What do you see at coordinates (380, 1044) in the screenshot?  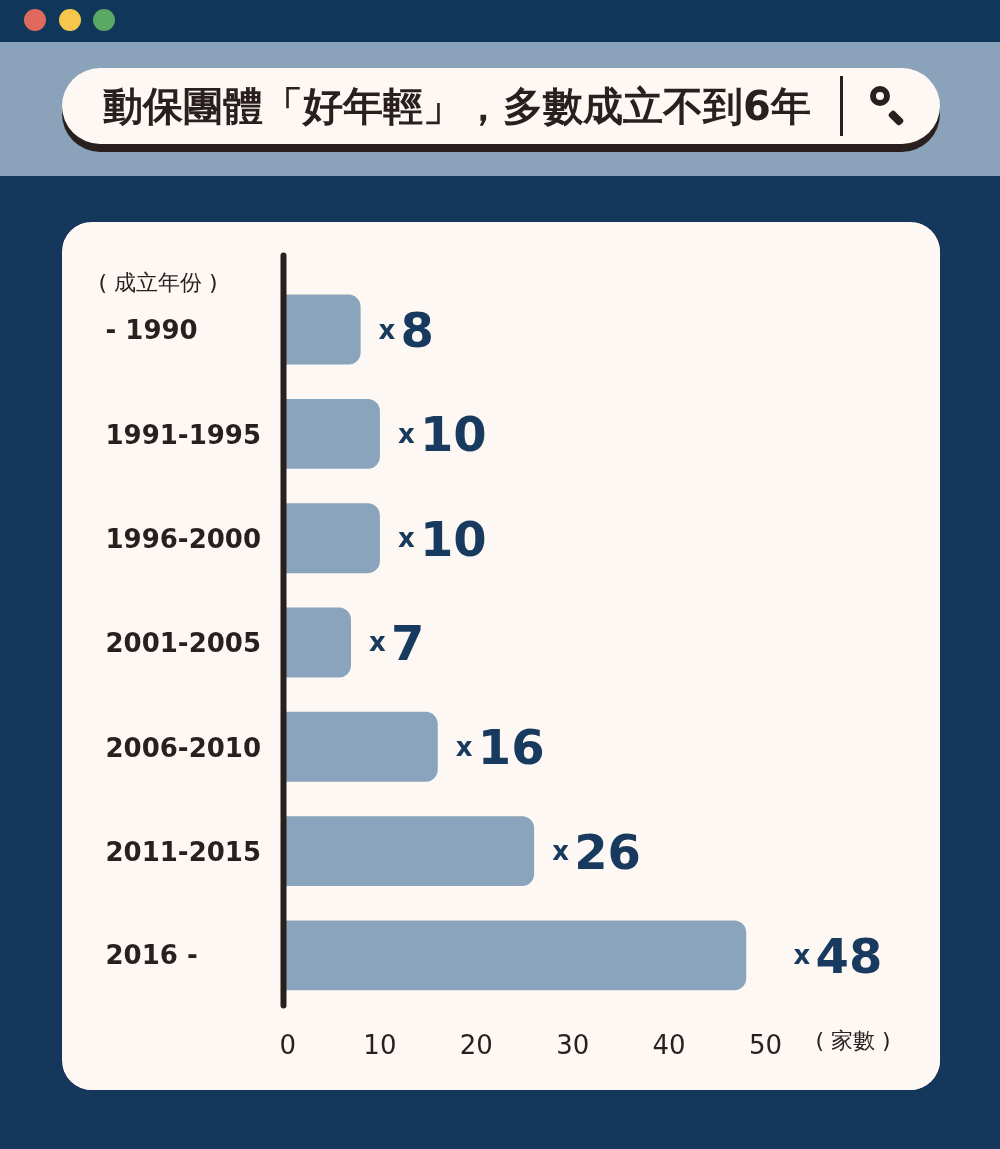 I see `x-tick-label: 10` at bounding box center [380, 1044].